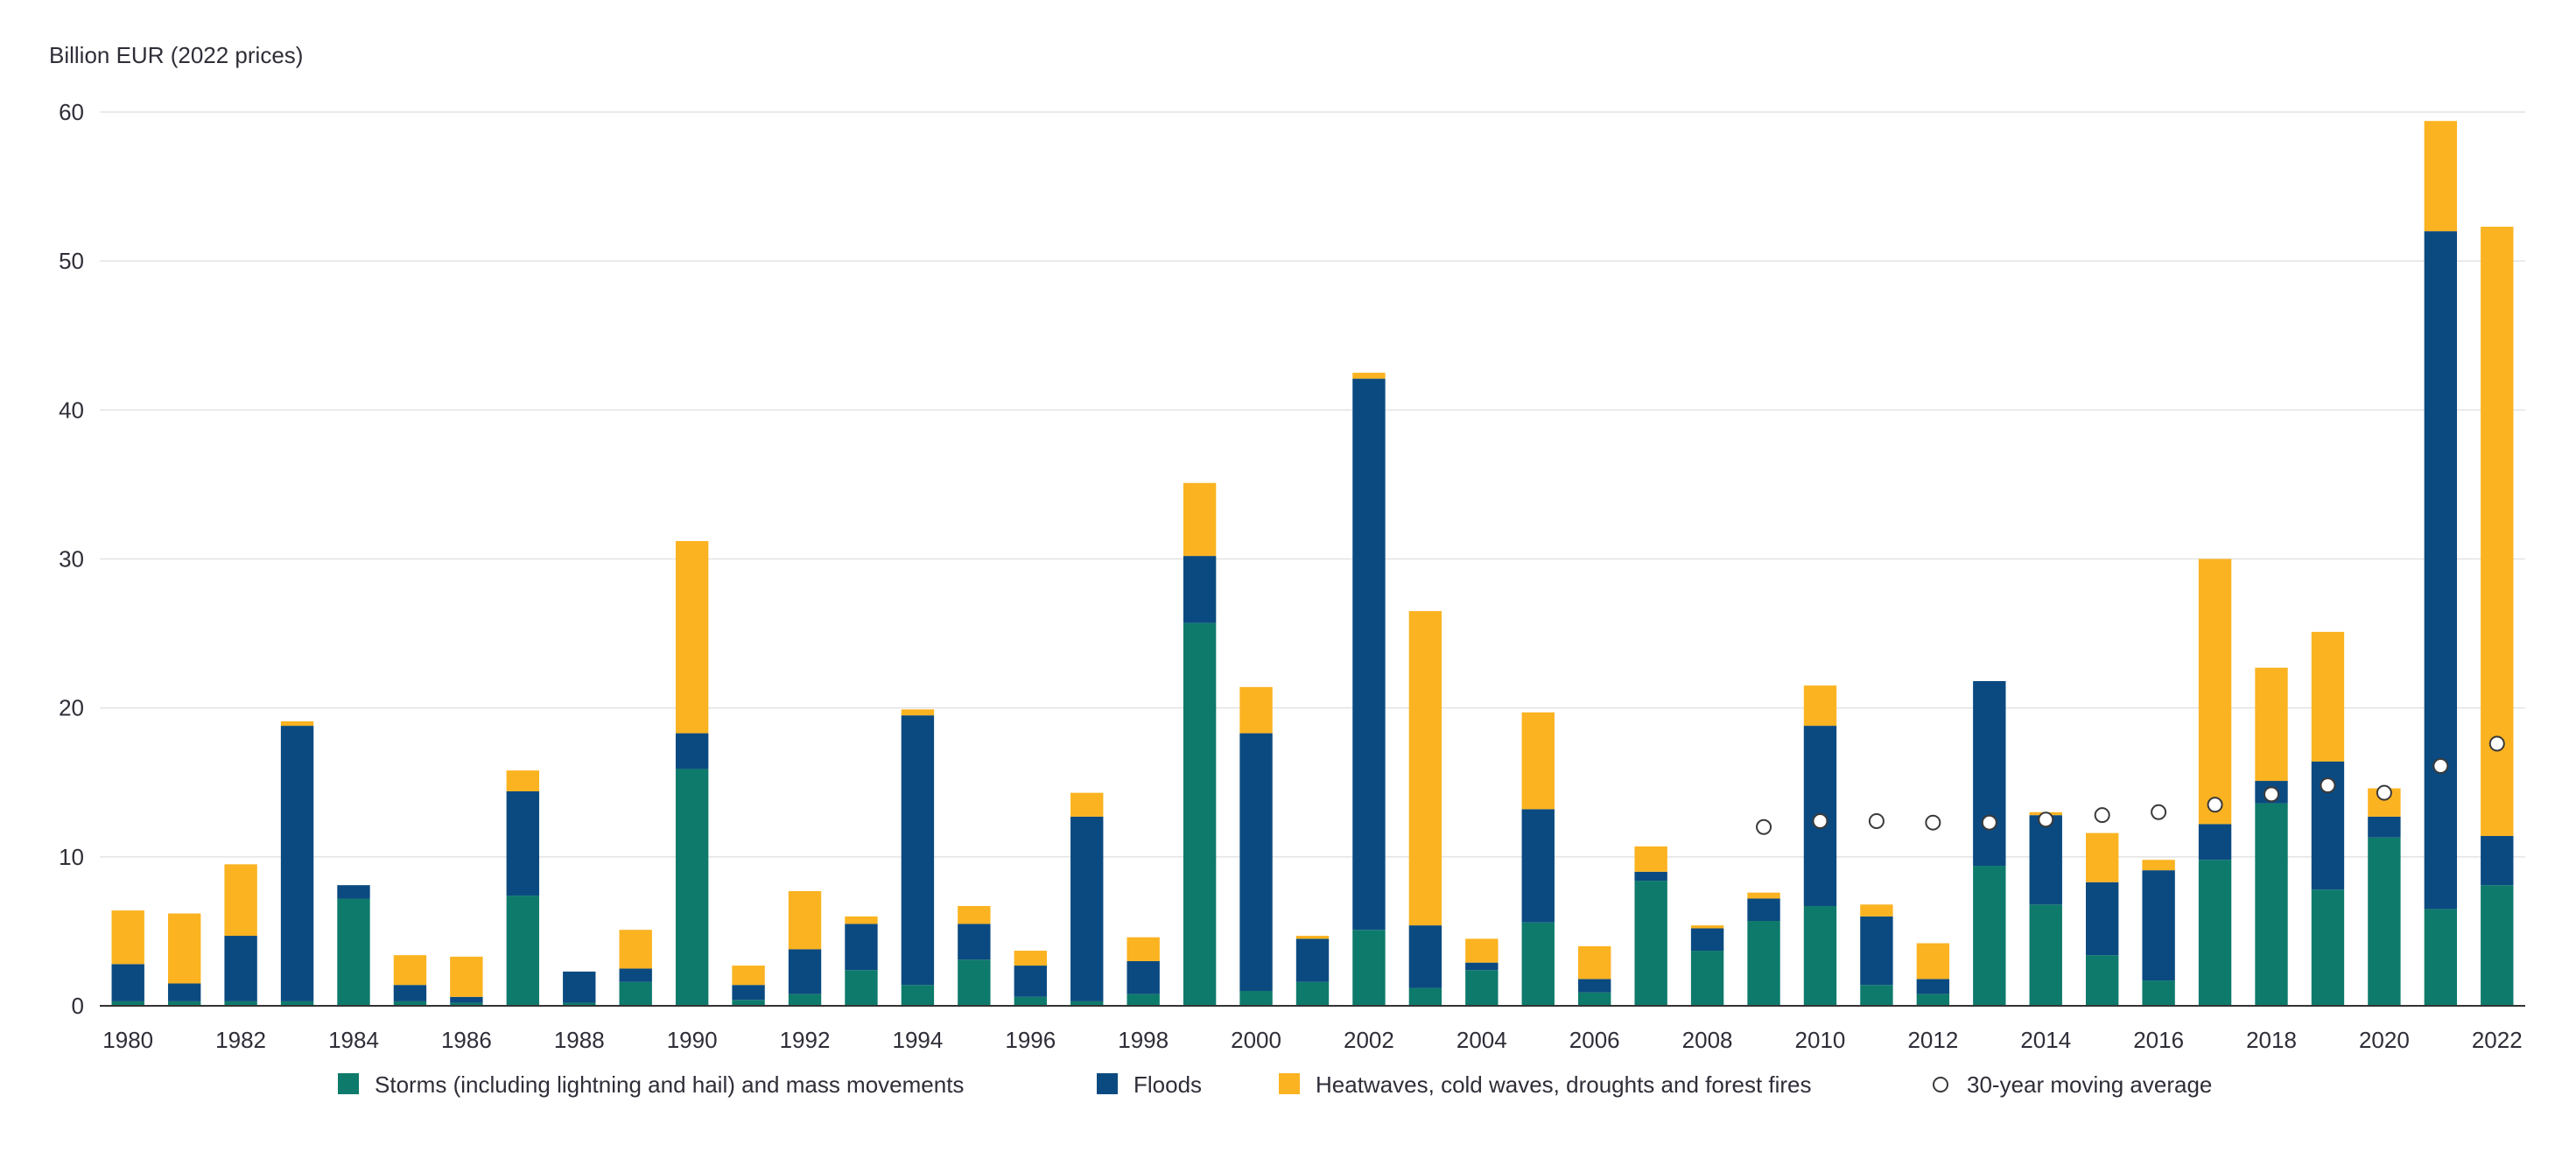 This screenshot has height=1152, width=2576. Describe the element at coordinates (78, 1006) in the screenshot. I see `y-tick-label: 0` at that location.